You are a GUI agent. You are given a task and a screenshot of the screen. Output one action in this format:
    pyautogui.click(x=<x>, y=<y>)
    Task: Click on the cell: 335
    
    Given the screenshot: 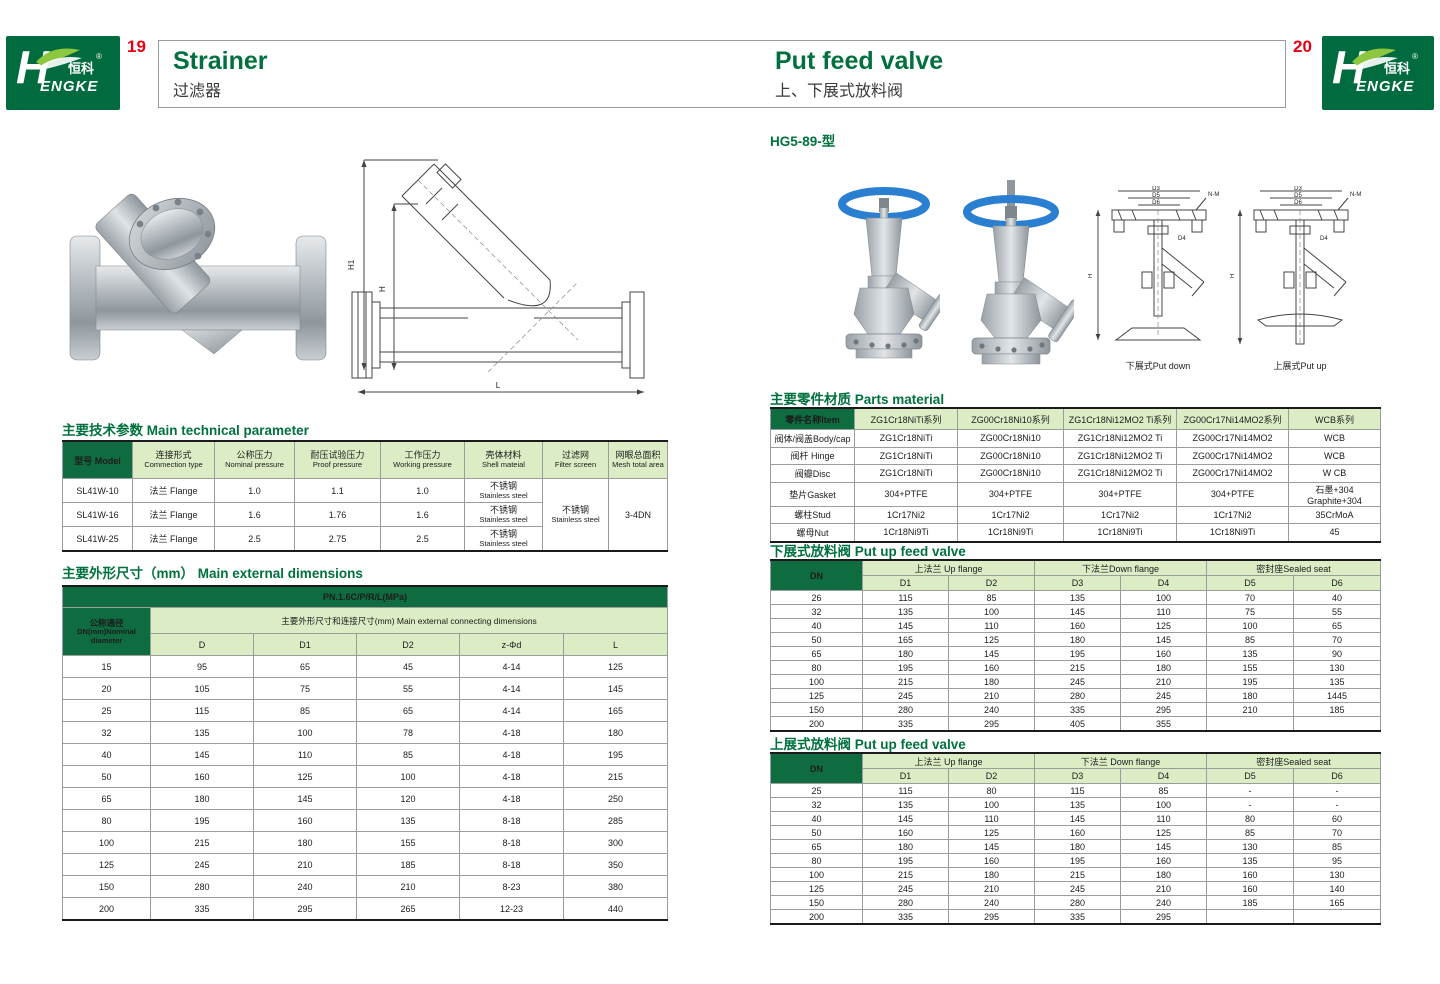 What is the action you would take?
    pyautogui.click(x=1077, y=917)
    